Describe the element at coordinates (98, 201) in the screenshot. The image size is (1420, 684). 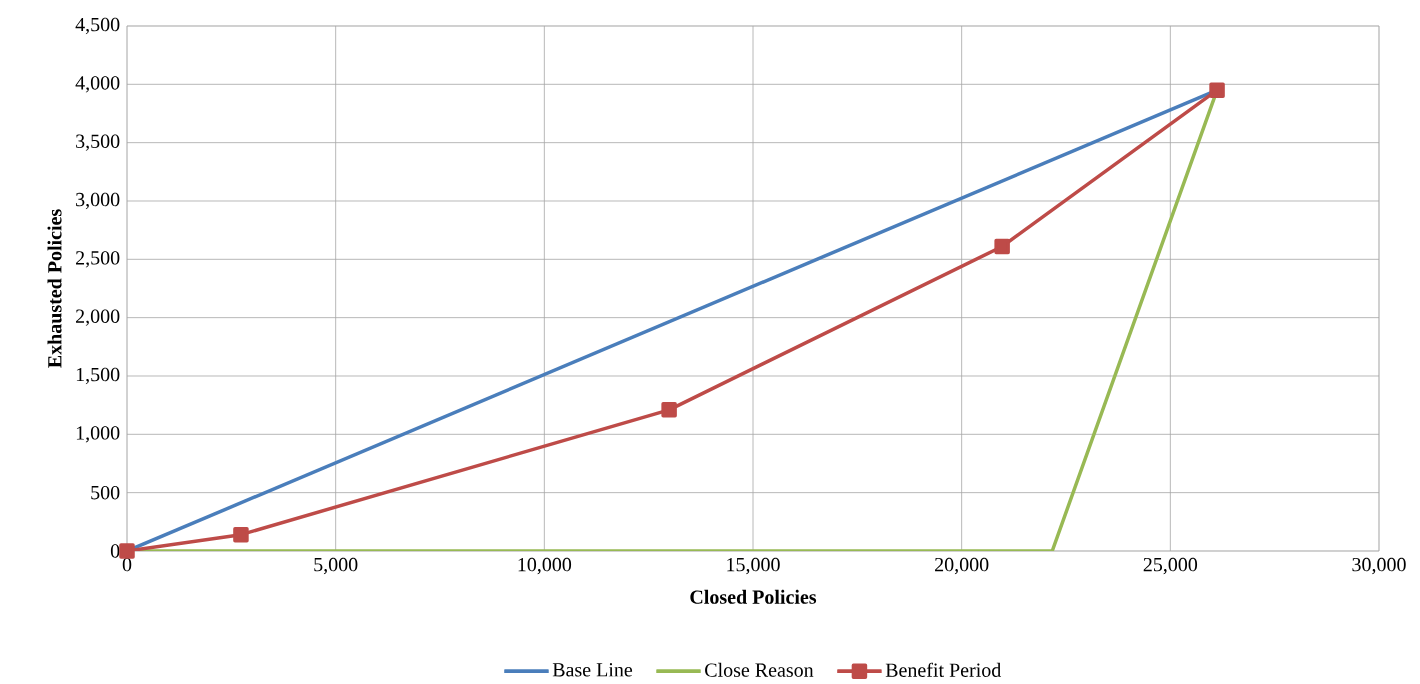
I see `y-tick-label: 3,000` at that location.